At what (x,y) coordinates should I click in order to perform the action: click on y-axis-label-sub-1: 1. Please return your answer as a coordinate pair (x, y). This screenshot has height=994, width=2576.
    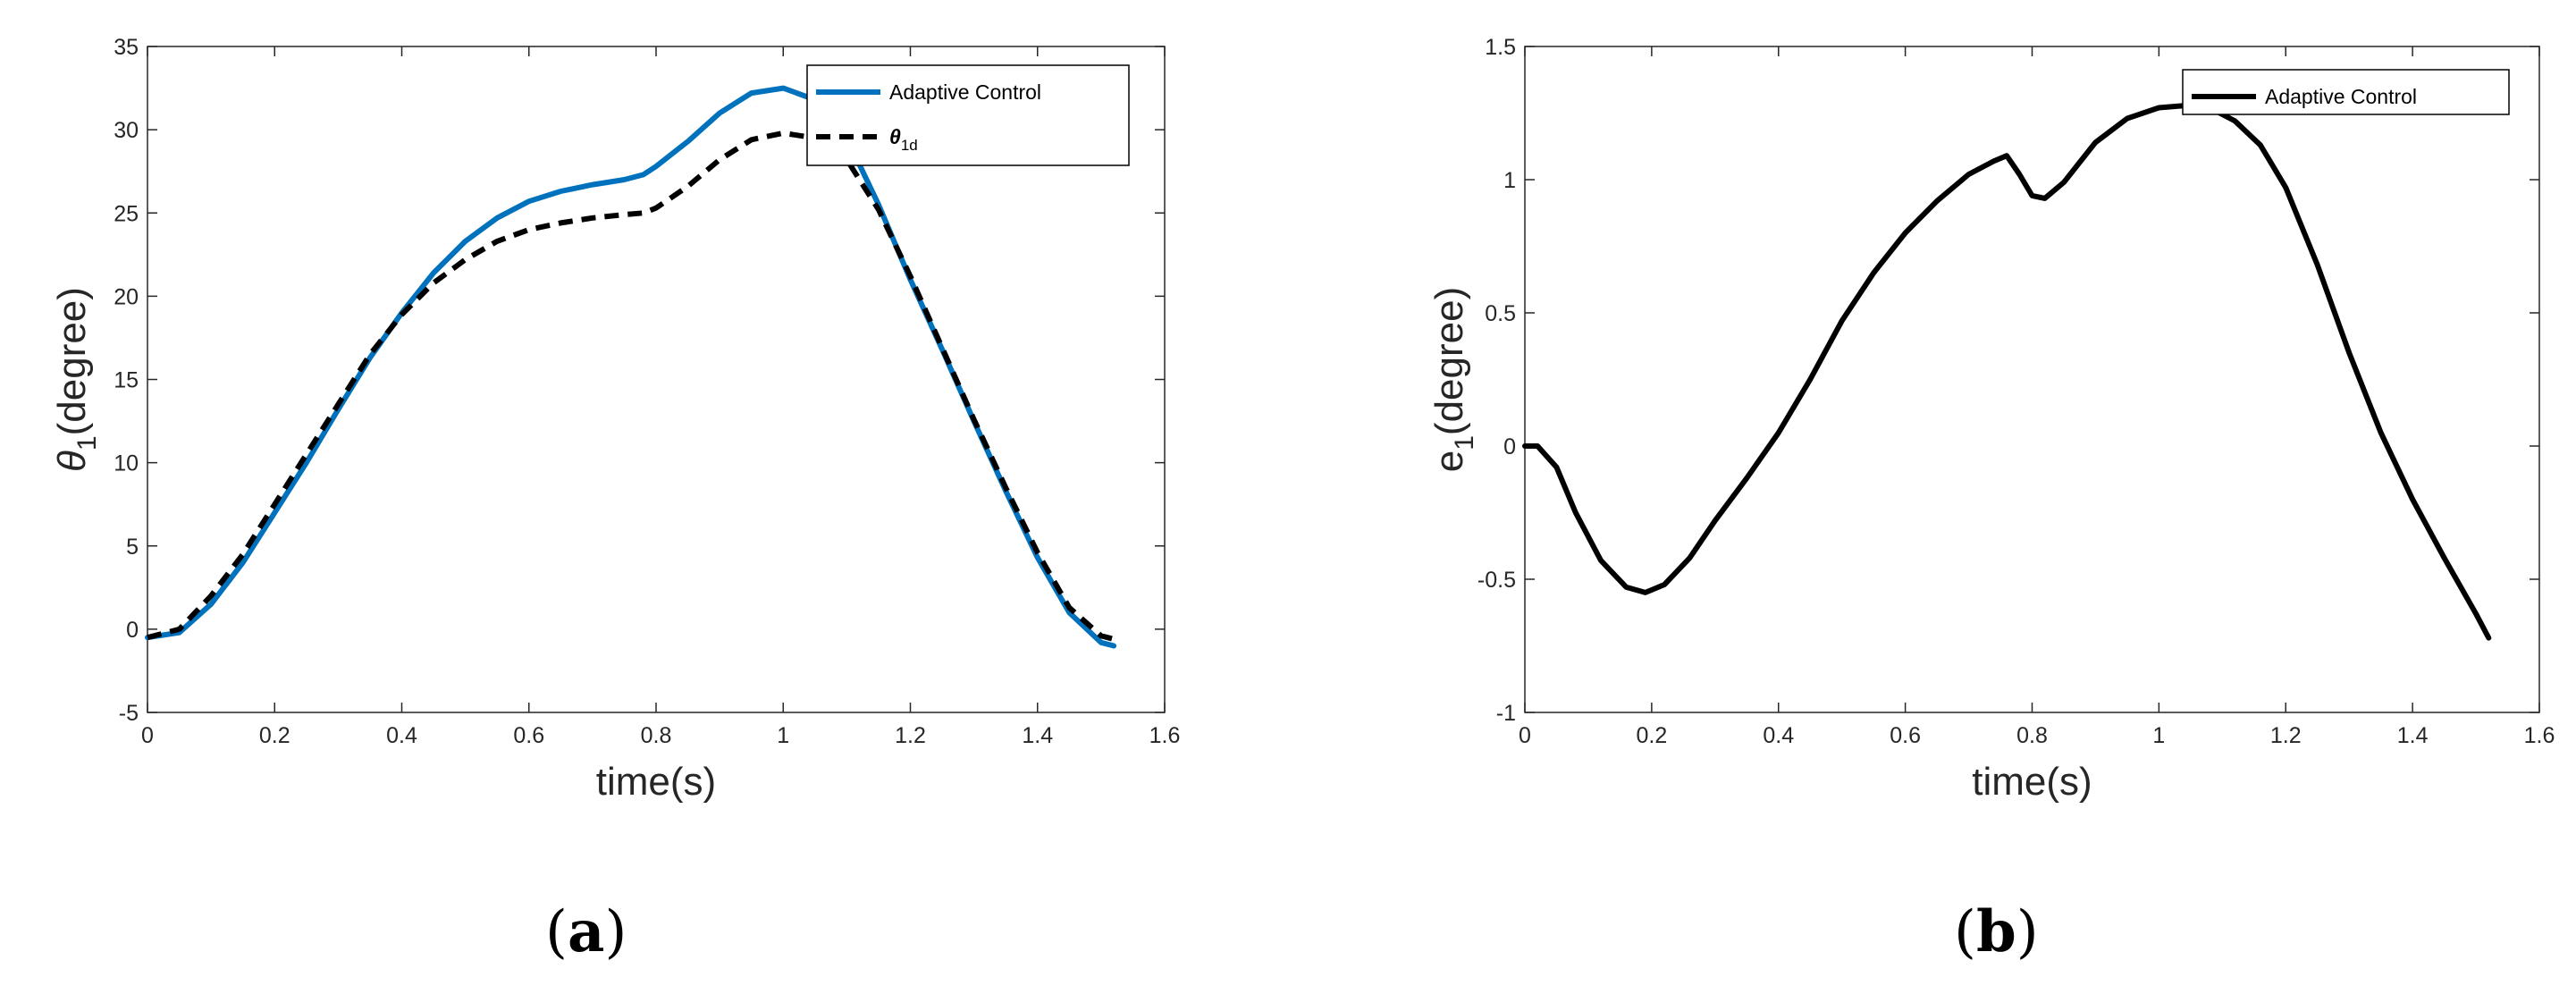
    Looking at the image, I should click on (1465, 443).